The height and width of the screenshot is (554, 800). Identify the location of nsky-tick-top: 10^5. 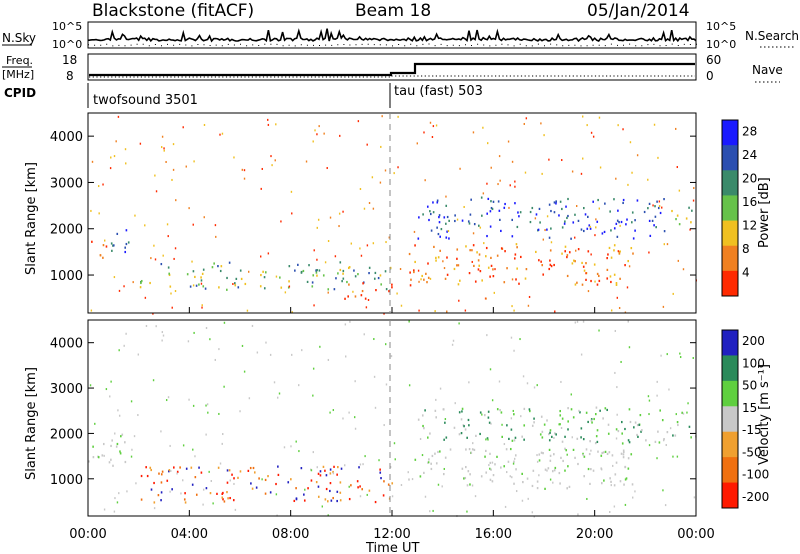
(67, 26).